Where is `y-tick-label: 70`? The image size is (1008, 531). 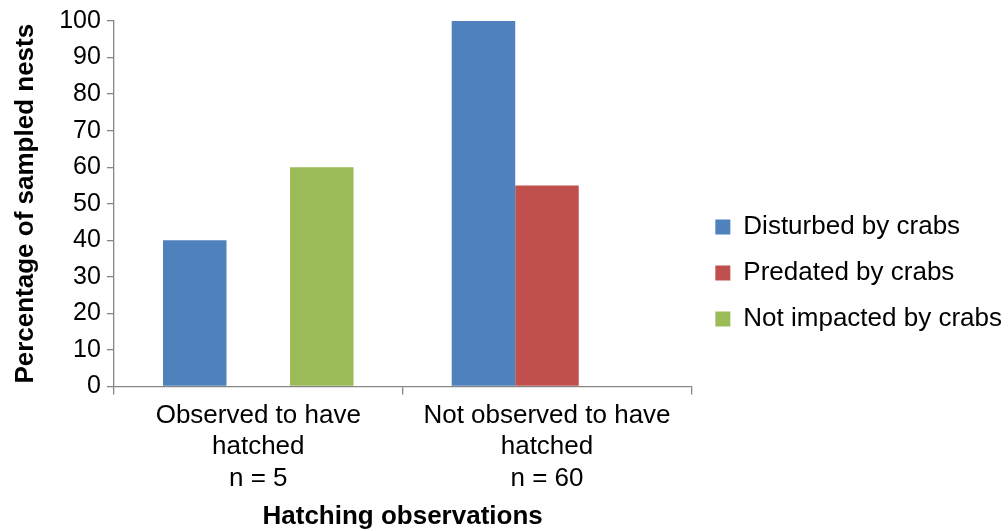
y-tick-label: 70 is located at coordinates (87, 128).